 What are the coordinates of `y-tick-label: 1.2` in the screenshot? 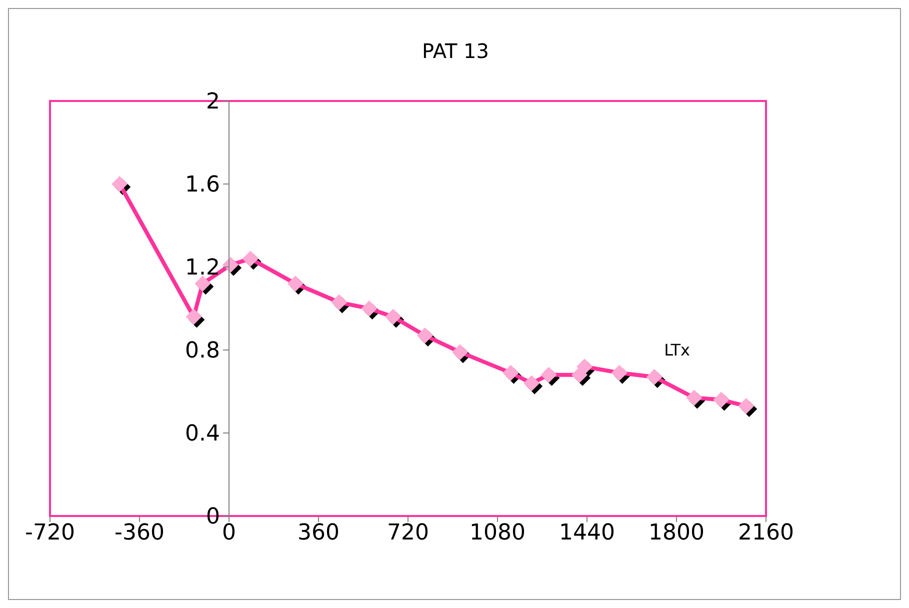 It's located at (202, 268).